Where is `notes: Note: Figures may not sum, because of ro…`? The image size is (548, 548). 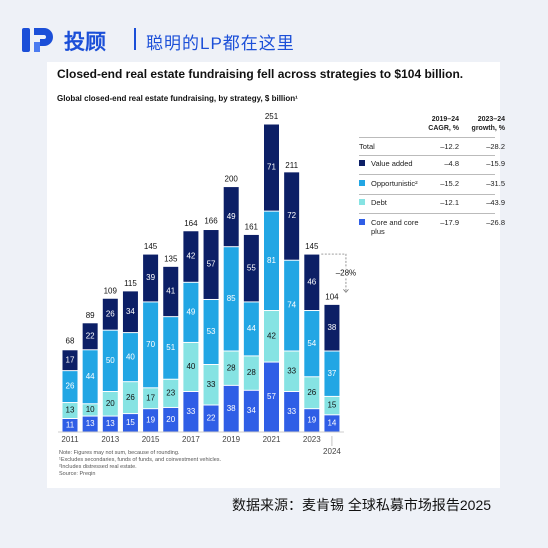
notes: Note: Figures may not sum, because of ro… is located at coordinates (140, 464).